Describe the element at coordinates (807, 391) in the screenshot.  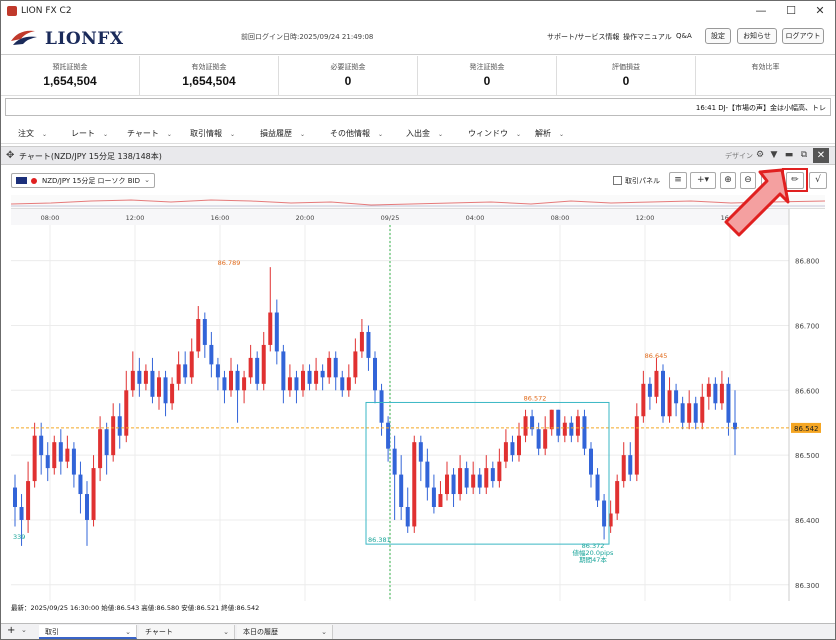
I see `y-tick-label: 86.600` at that location.